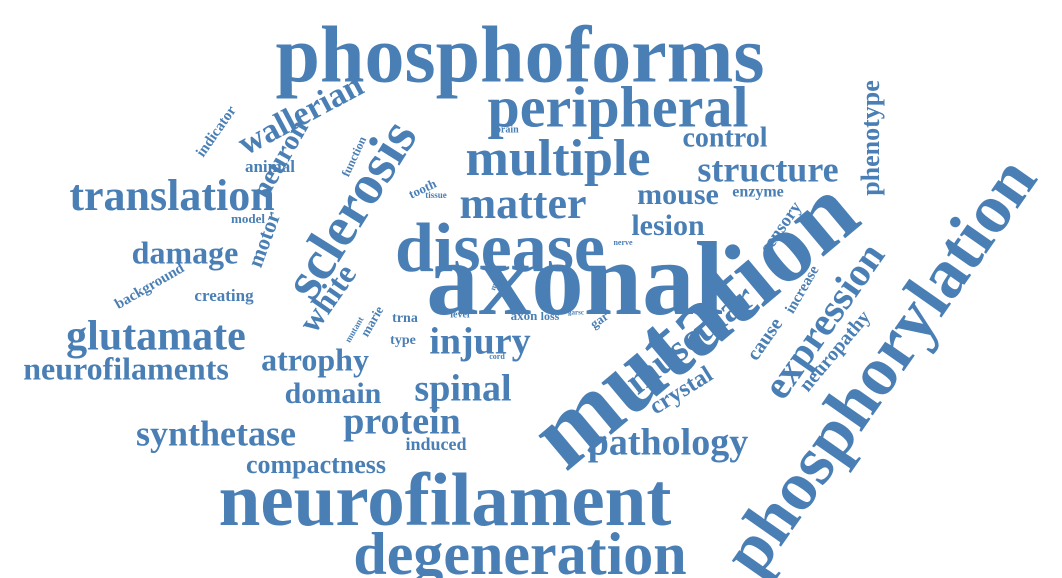 The width and height of the screenshot is (1062, 578). Describe the element at coordinates (525, 315) in the screenshot. I see `word-axon: axon` at that location.